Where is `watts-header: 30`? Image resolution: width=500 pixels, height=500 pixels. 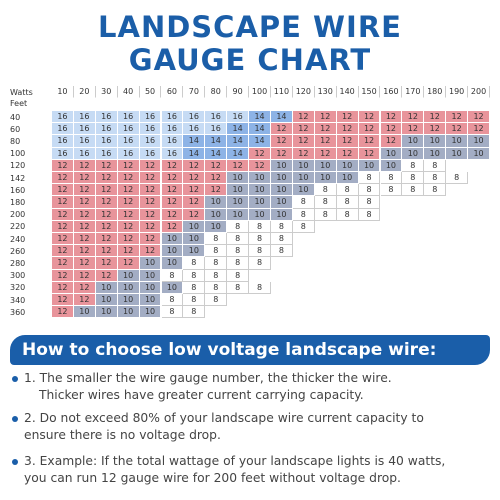
watts-header: 30 is located at coordinates (106, 92).